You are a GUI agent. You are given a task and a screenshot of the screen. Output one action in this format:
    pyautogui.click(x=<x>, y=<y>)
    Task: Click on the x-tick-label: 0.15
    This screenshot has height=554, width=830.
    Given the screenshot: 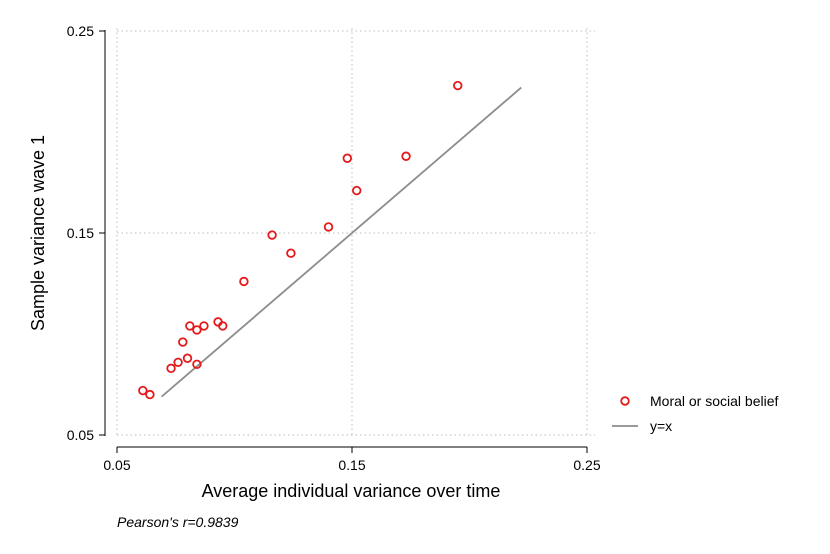 What is the action you would take?
    pyautogui.click(x=351, y=465)
    